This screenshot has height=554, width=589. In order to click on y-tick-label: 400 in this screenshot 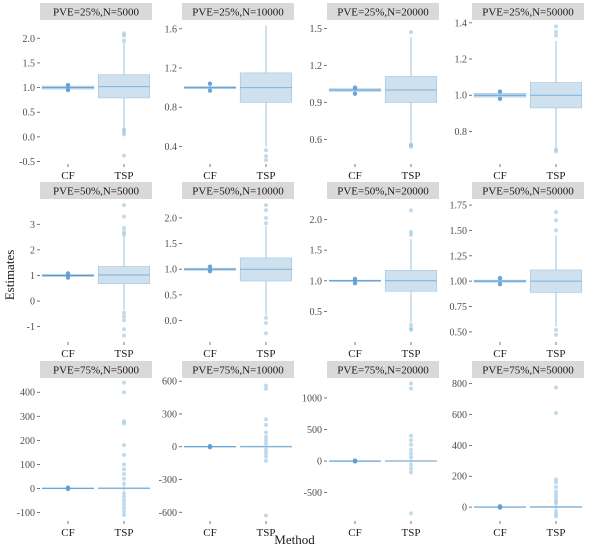, I will do `click(27, 393)`.